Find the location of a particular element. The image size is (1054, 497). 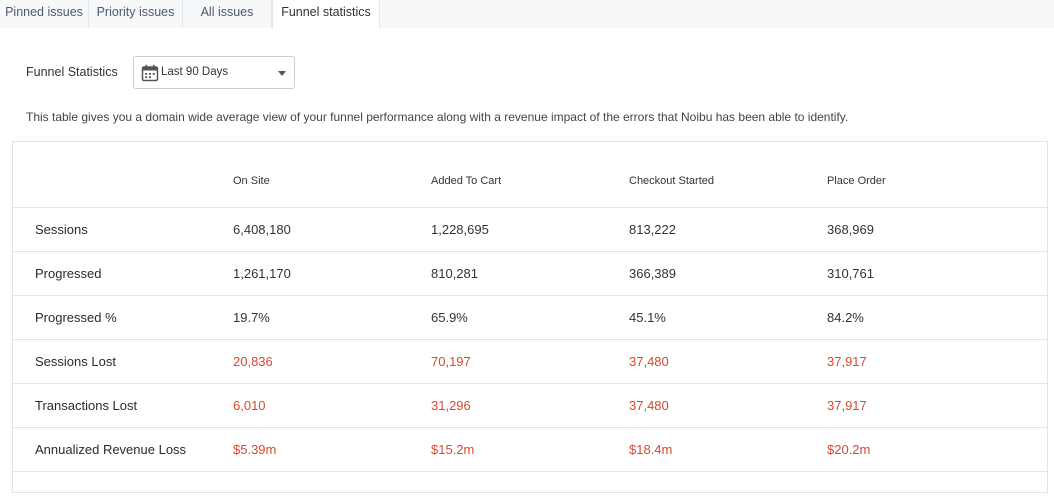

chevron-down-icon is located at coordinates (282, 73).